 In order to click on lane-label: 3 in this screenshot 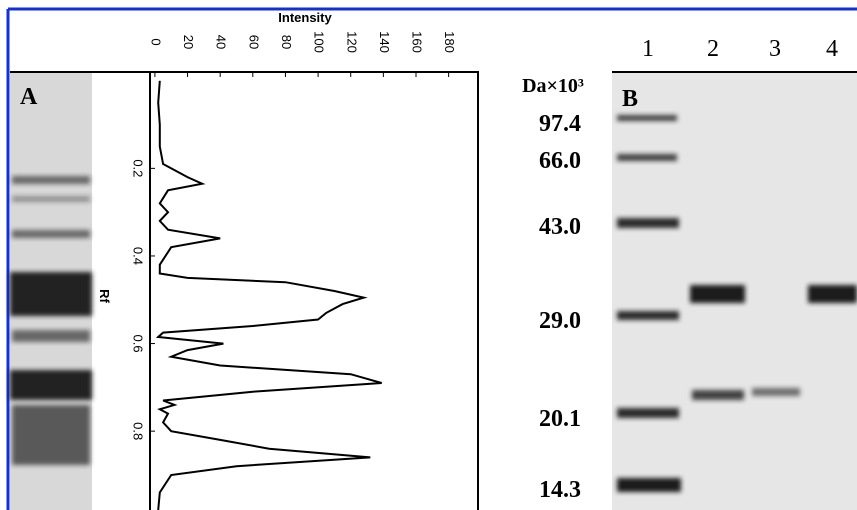, I will do `click(775, 49)`.